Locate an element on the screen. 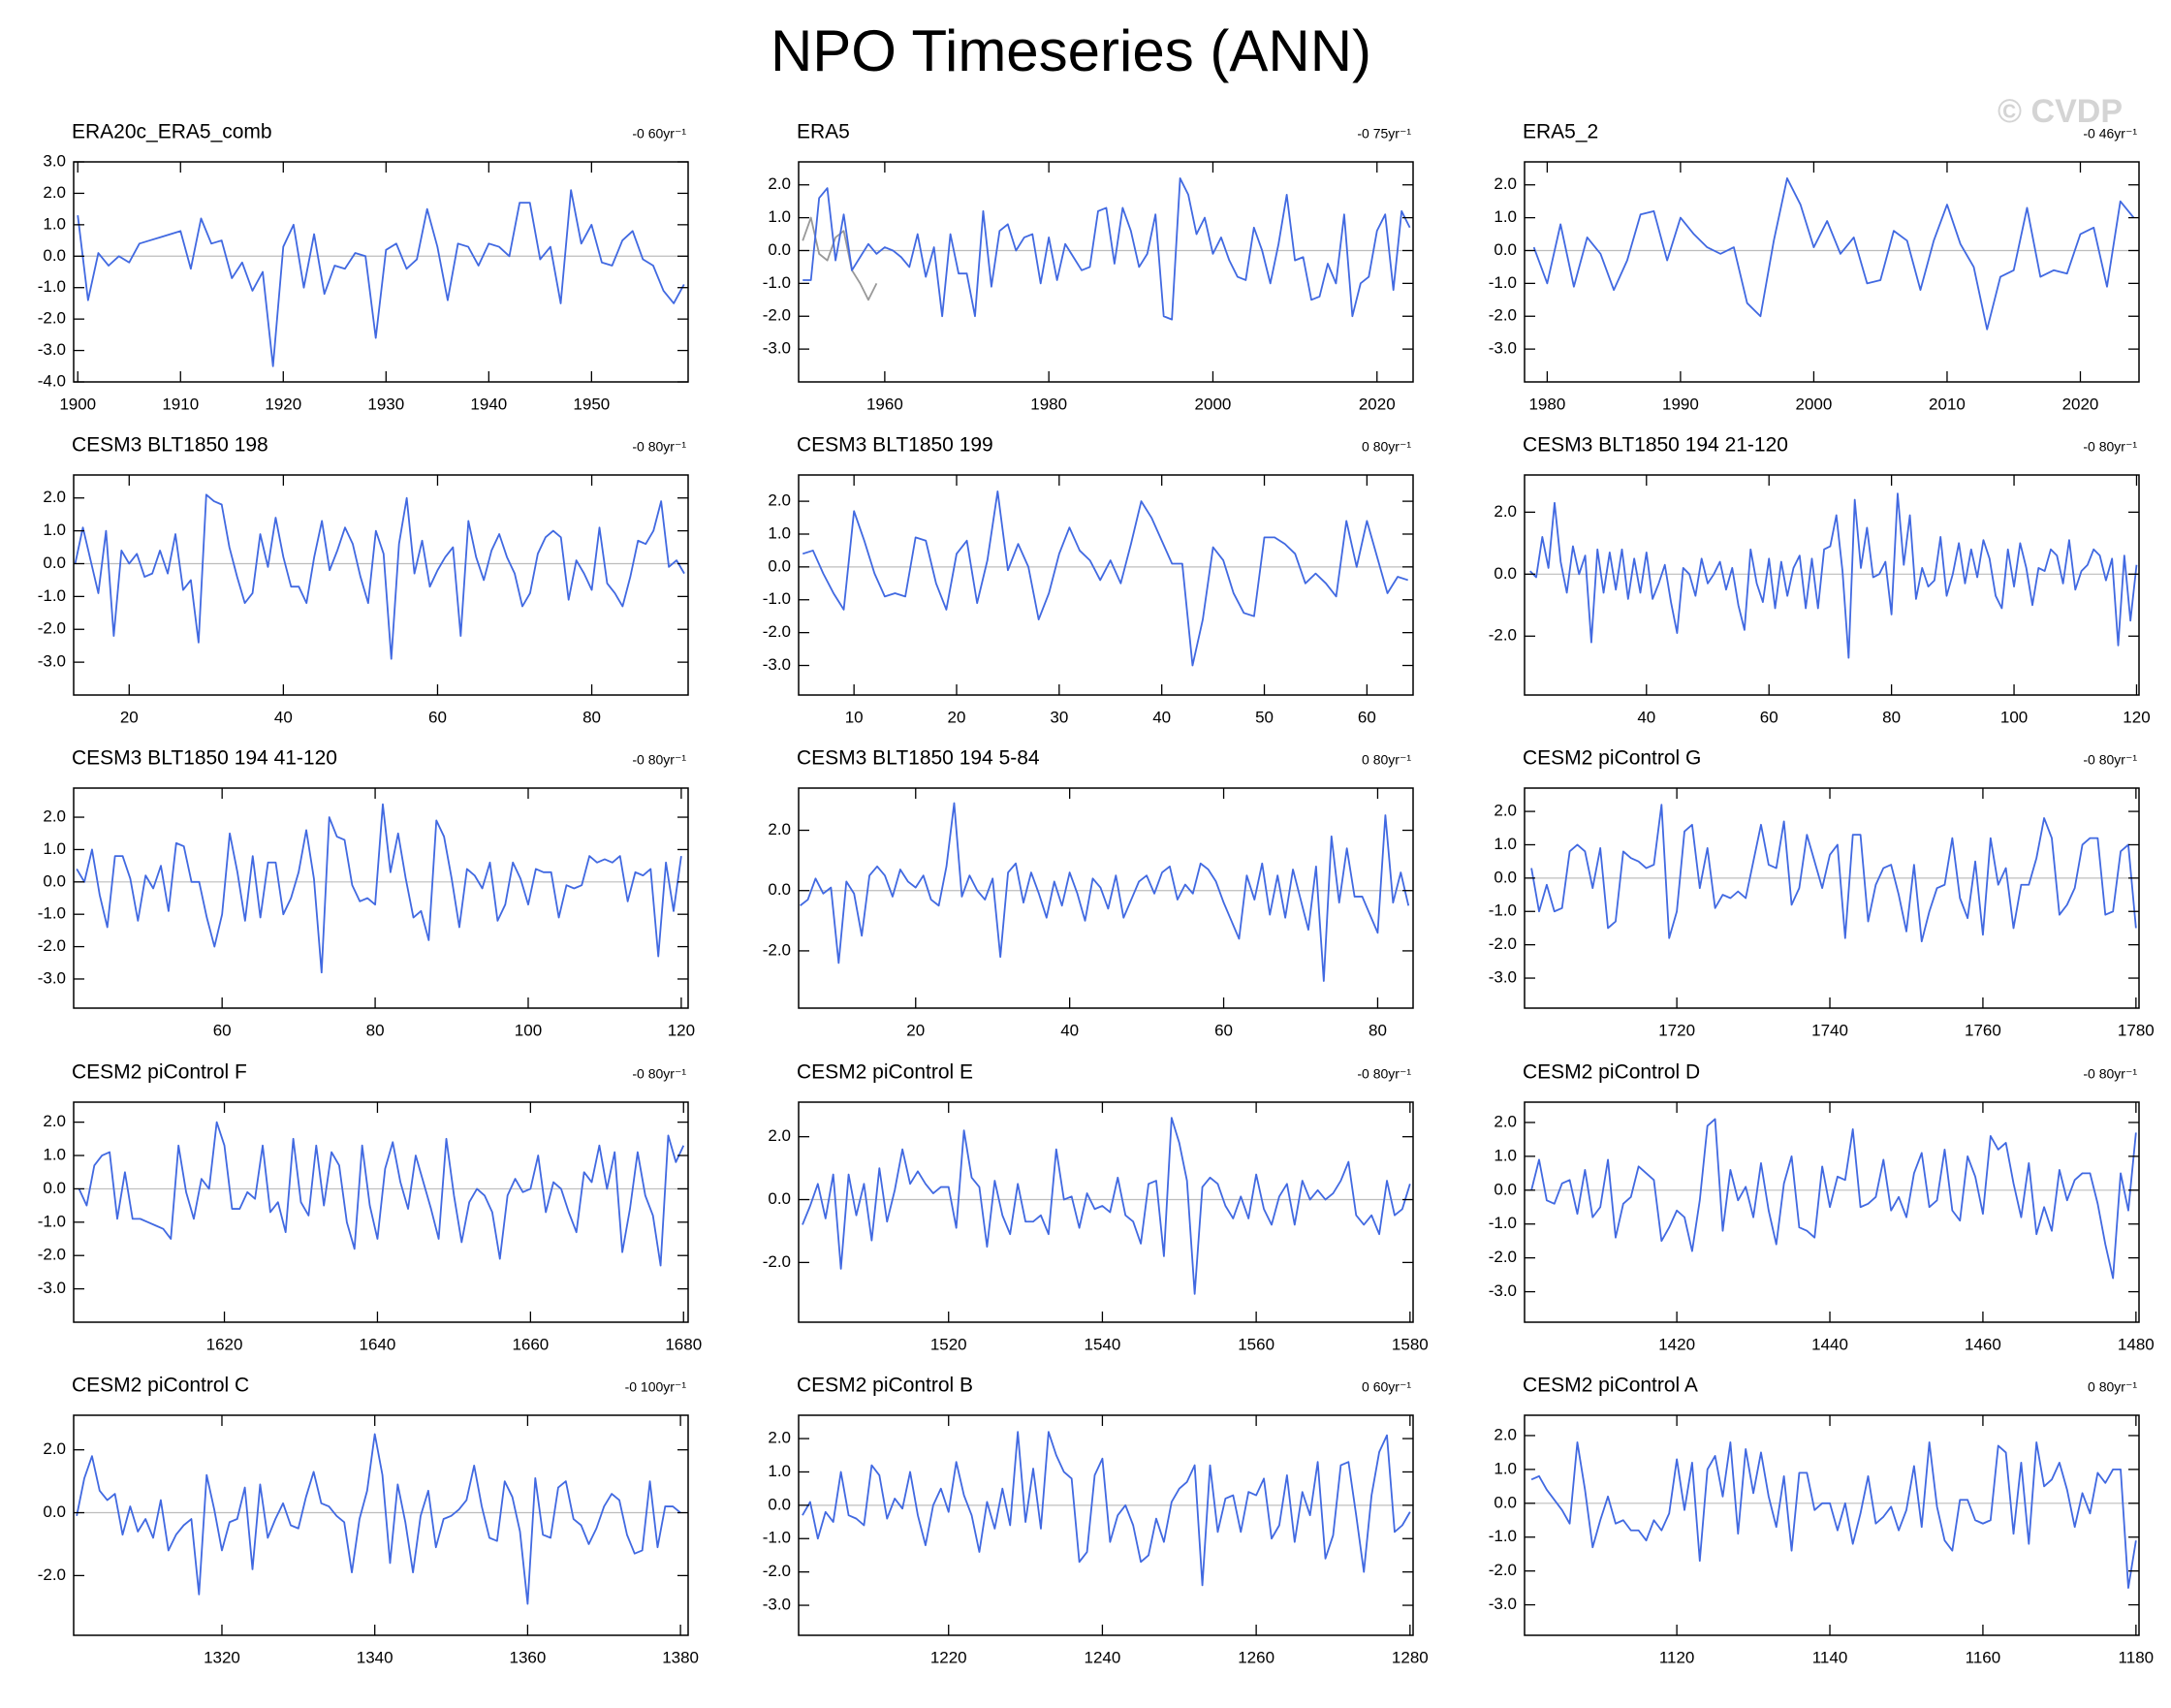  x-tick-label: 1280 is located at coordinates (1410, 1657).